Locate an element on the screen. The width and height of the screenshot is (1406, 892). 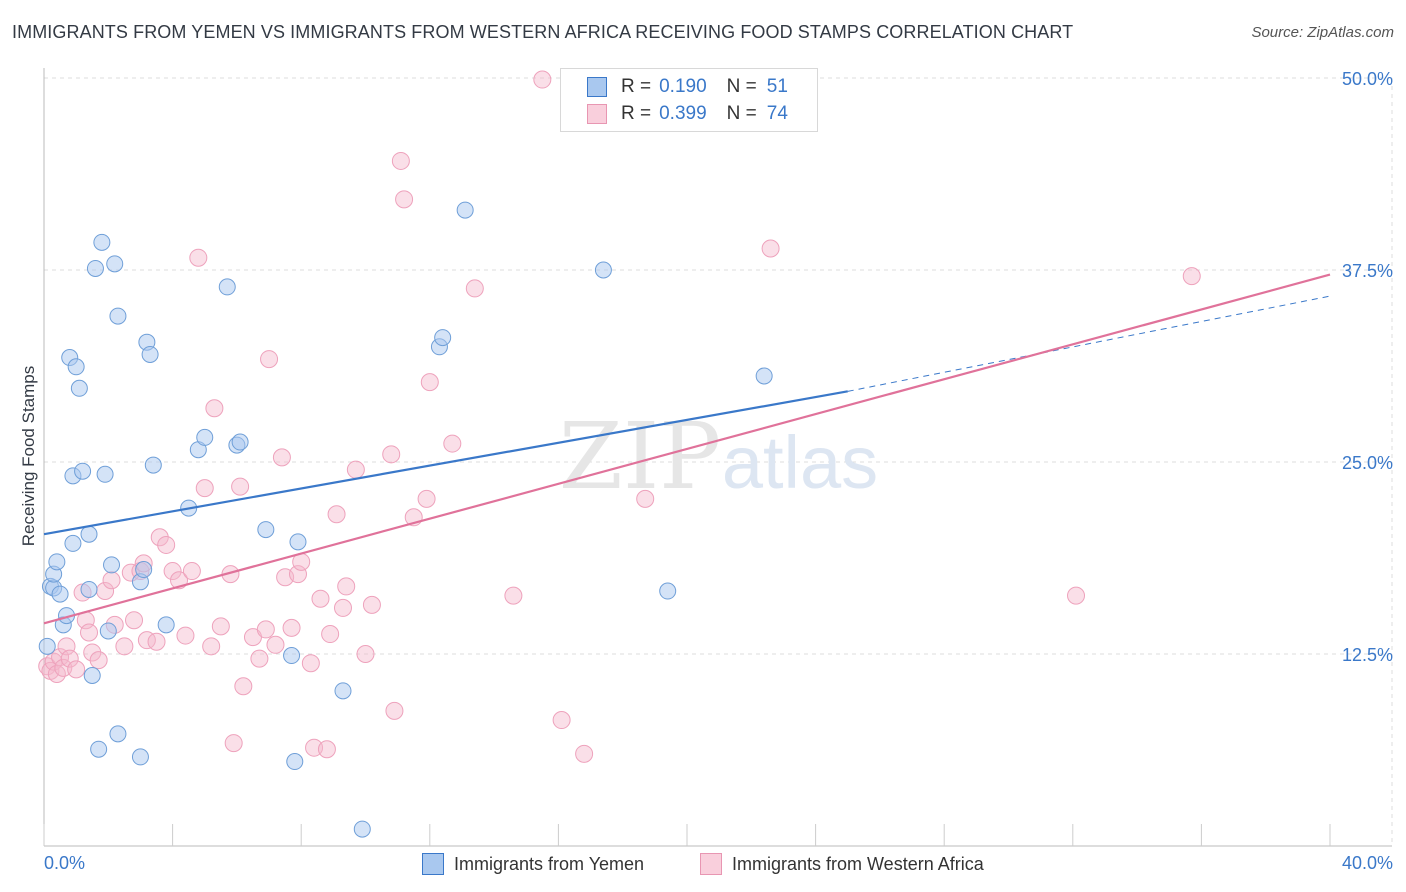
legend-n-value-yemen: 51 is located at coordinates (777, 86).